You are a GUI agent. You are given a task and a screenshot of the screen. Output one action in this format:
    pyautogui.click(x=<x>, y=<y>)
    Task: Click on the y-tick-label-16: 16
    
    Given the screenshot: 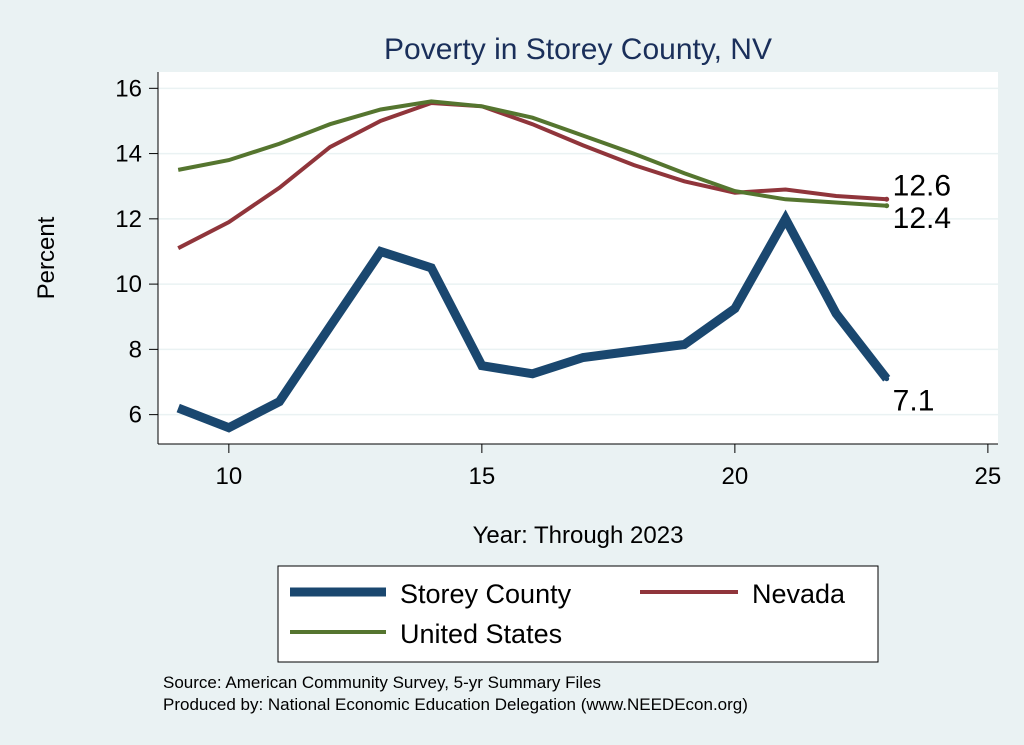 What is the action you would take?
    pyautogui.click(x=128, y=88)
    